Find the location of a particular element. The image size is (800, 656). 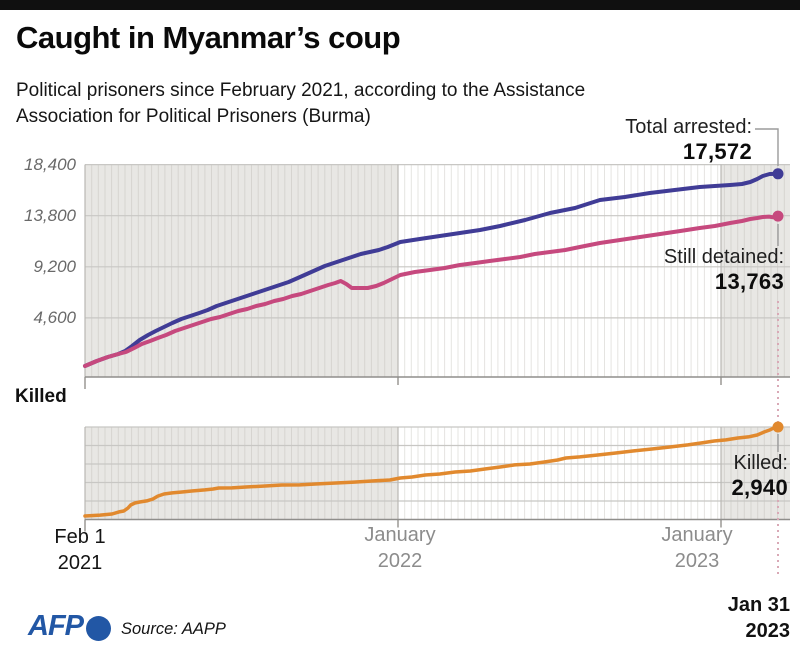

total-arrested-value: 17,572 is located at coordinates (717, 151).